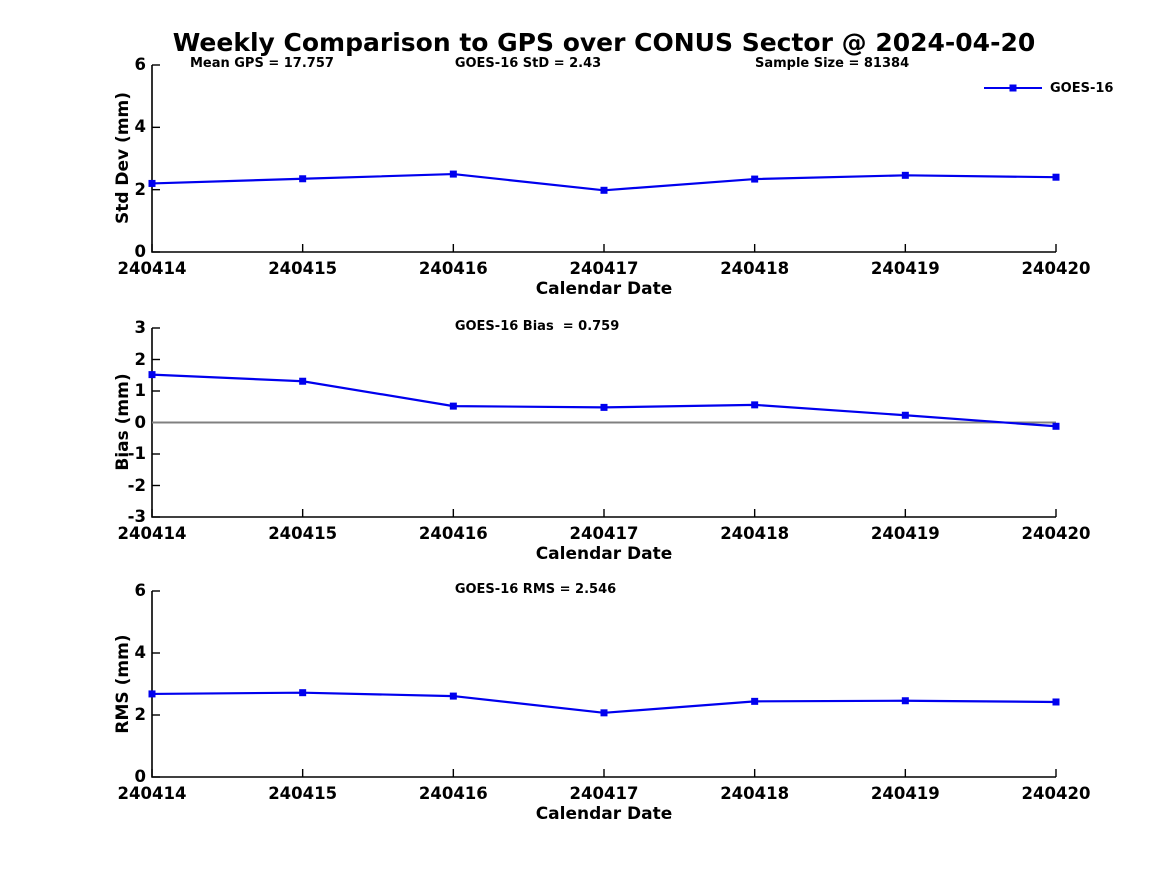 The image size is (1167, 875). What do you see at coordinates (604, 289) in the screenshot?
I see `stddev-x-axis-label: Calendar Date` at bounding box center [604, 289].